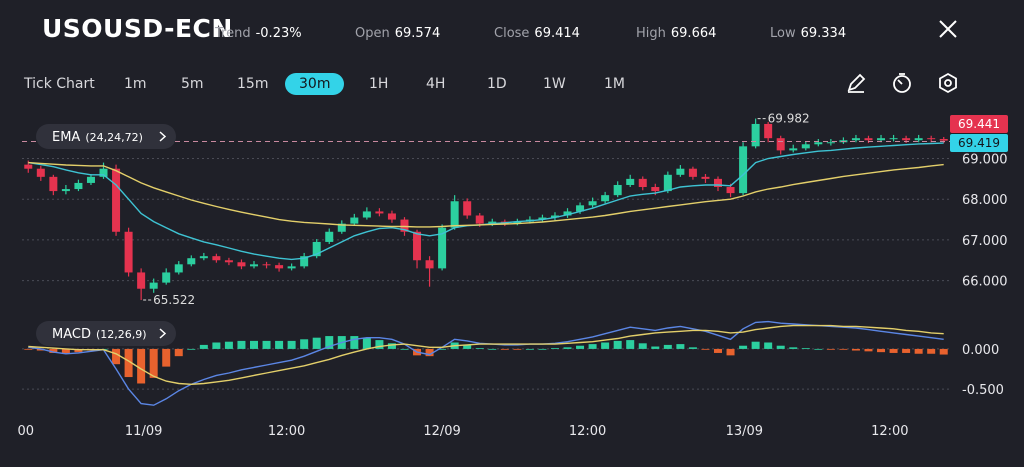 The width and height of the screenshot is (1024, 467). I want to click on stat-value: -0.23%, so click(278, 33).